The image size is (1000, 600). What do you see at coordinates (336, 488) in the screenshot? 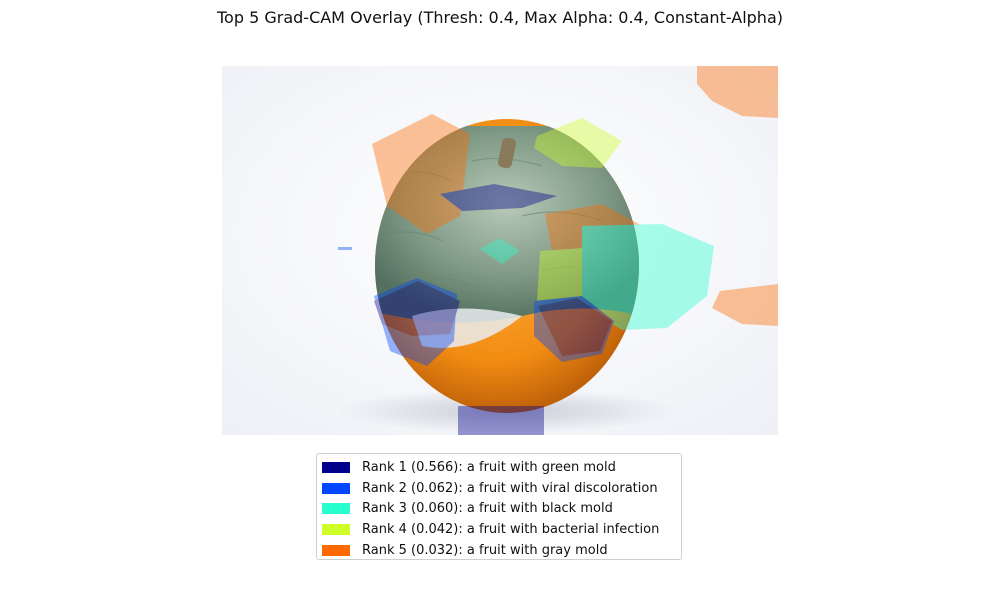
I see `legend-swatch-rank2` at bounding box center [336, 488].